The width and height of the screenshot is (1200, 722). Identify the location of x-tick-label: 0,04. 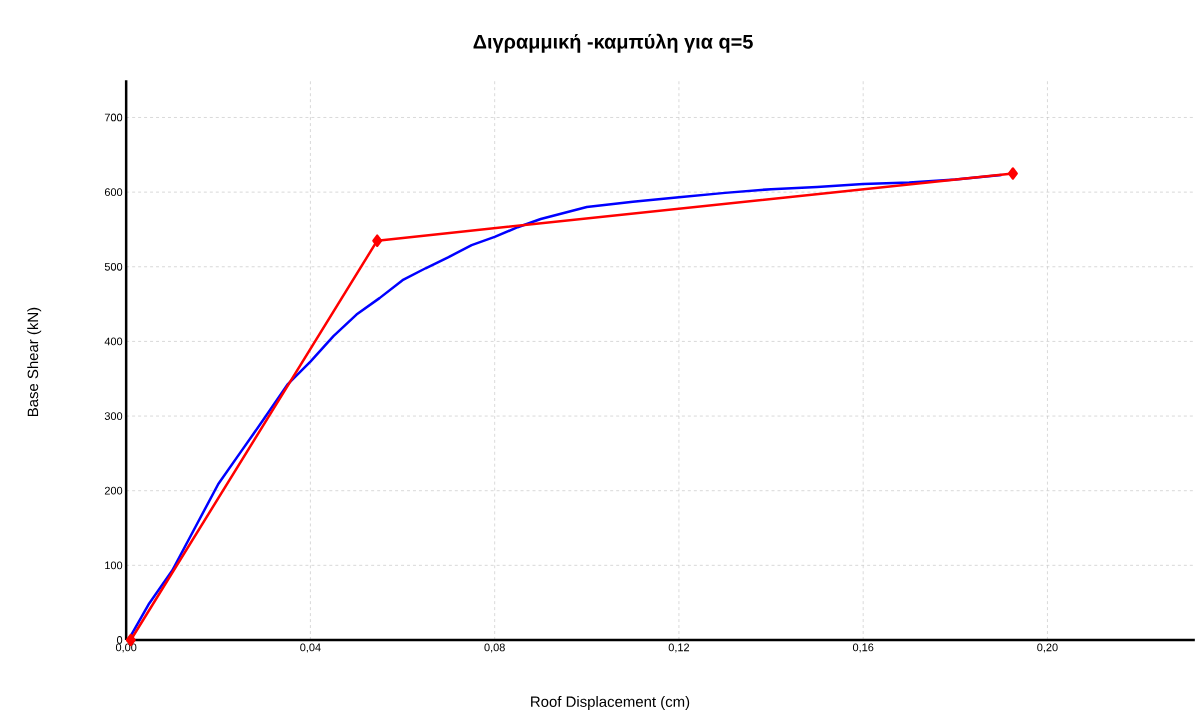
(310, 648).